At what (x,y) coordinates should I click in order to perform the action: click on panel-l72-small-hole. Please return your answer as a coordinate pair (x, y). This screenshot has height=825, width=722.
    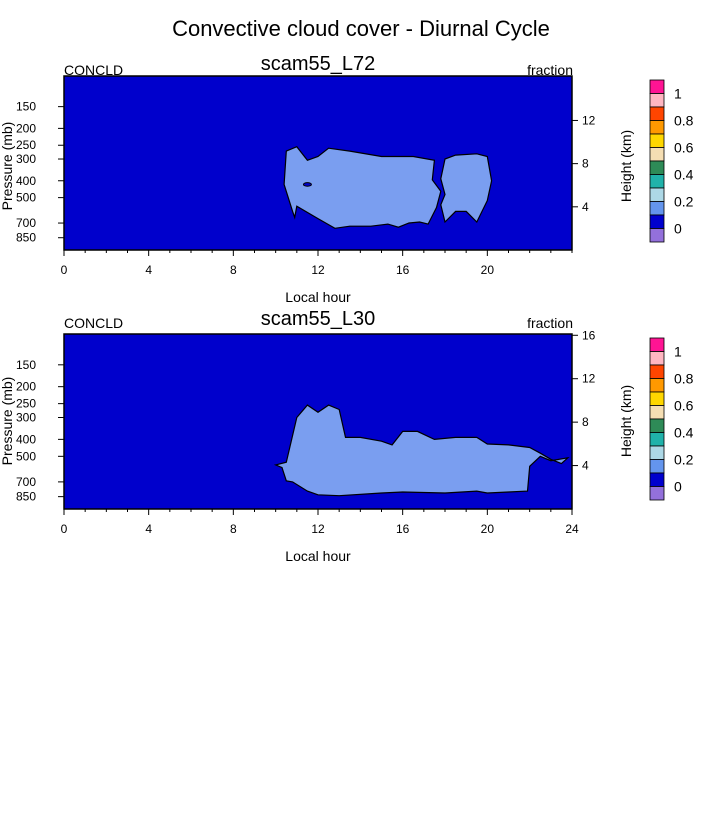
    Looking at the image, I should click on (307, 184).